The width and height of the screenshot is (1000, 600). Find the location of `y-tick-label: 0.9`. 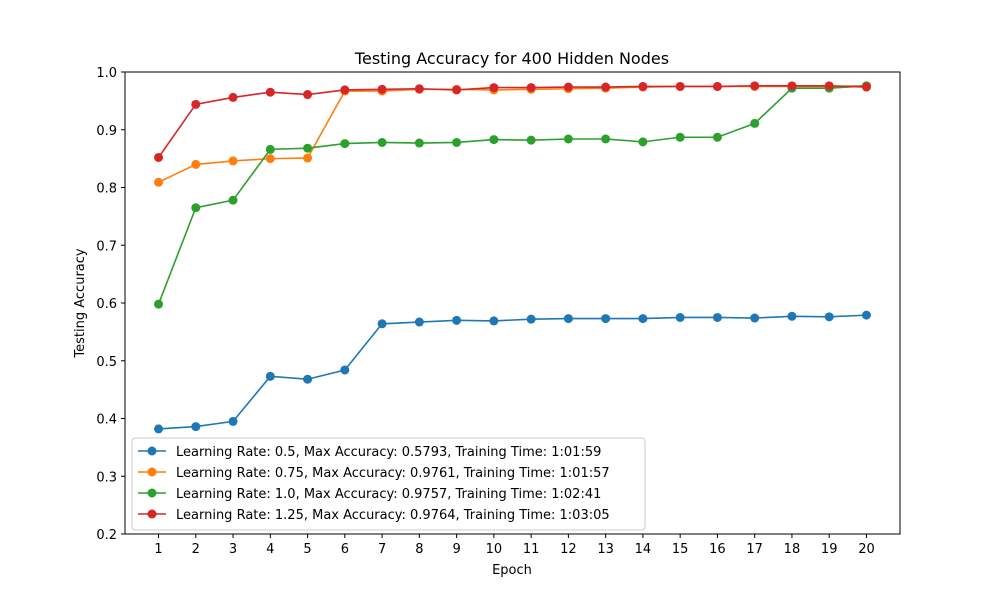

y-tick-label: 0.9 is located at coordinates (106, 131).